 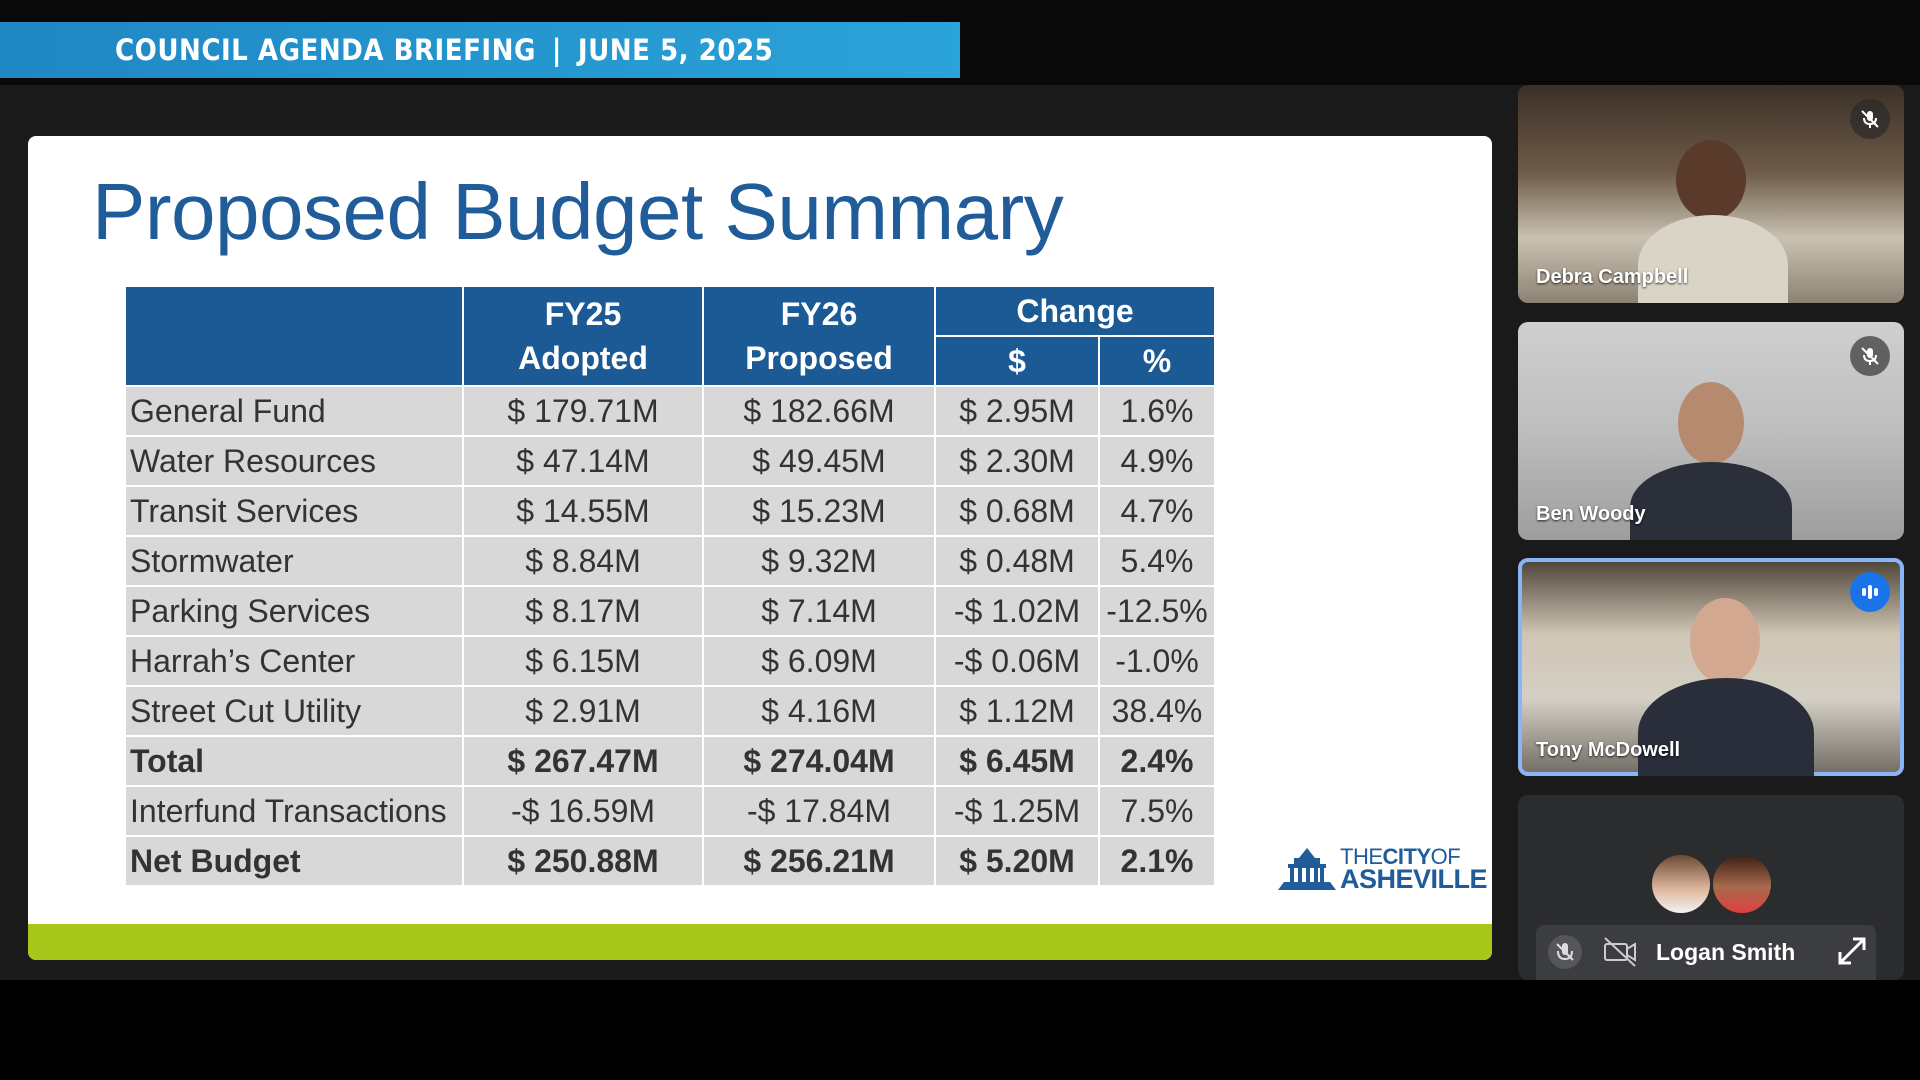 I want to click on header-change: Change, so click(x=1075, y=311).